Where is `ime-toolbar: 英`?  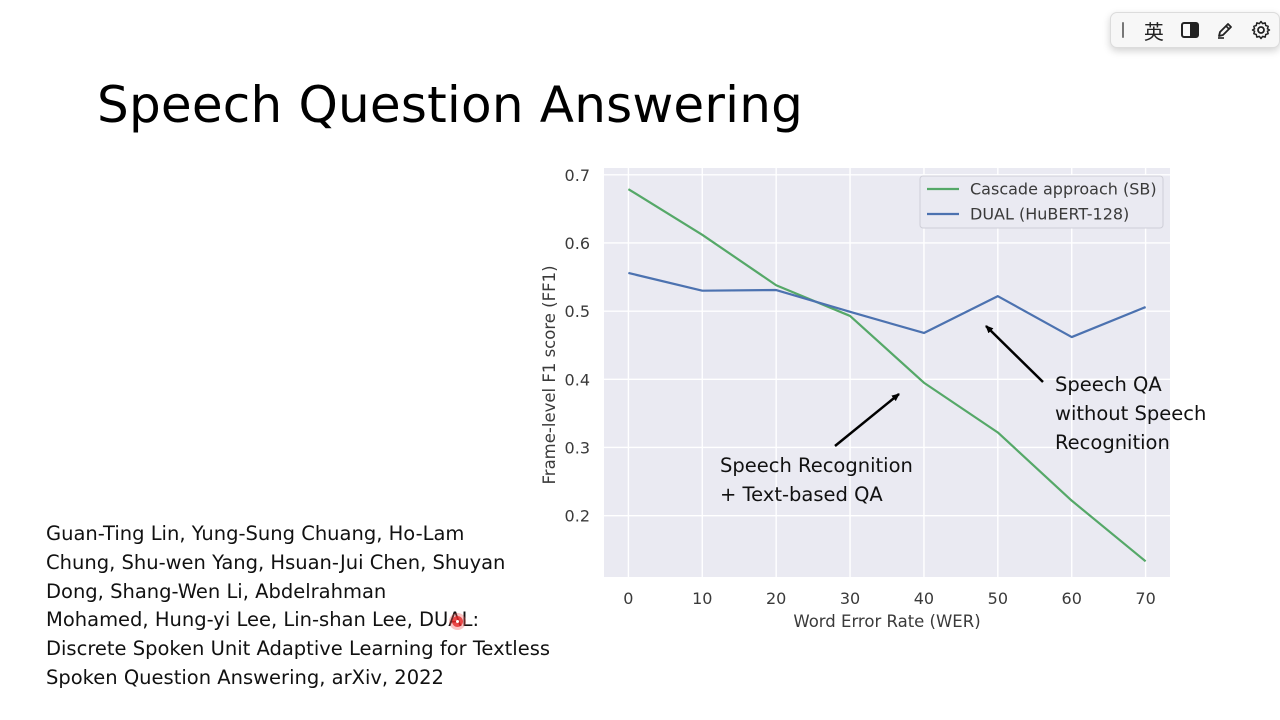
ime-toolbar: 英 is located at coordinates (1195, 30).